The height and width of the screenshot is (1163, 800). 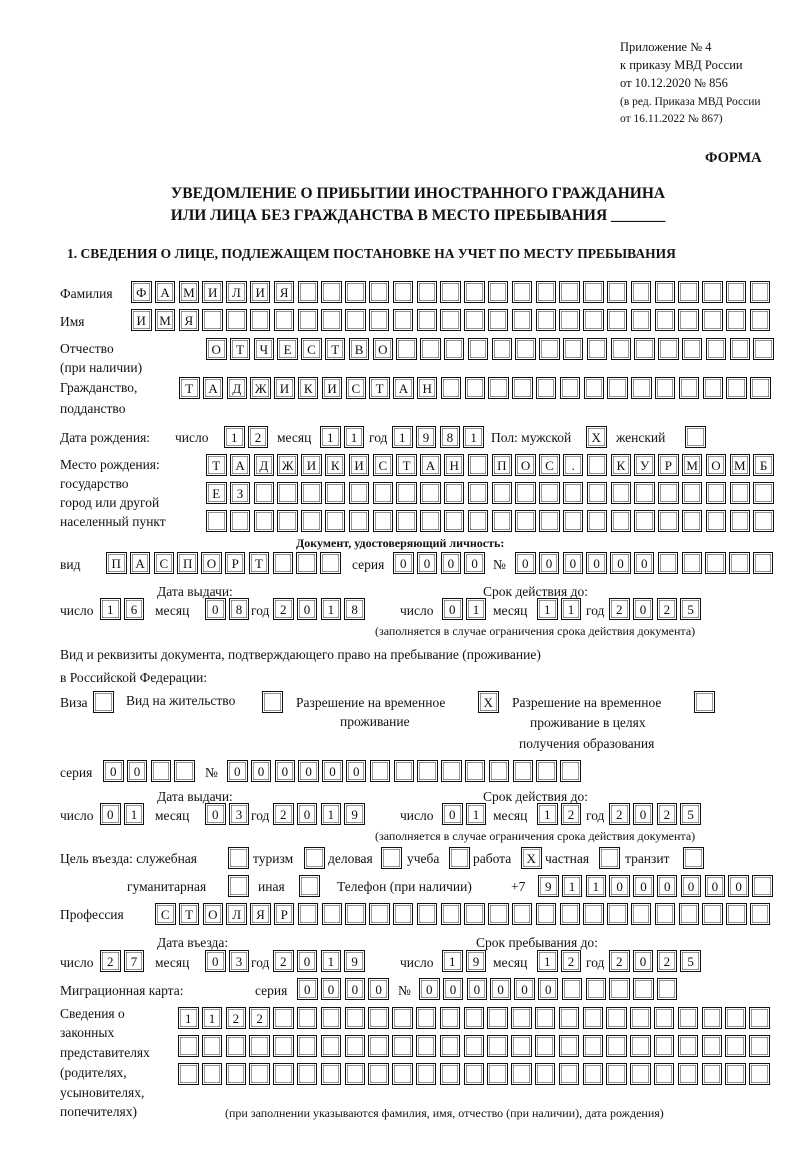 What do you see at coordinates (260, 388) in the screenshot?
I see `char-cell: Ж` at bounding box center [260, 388].